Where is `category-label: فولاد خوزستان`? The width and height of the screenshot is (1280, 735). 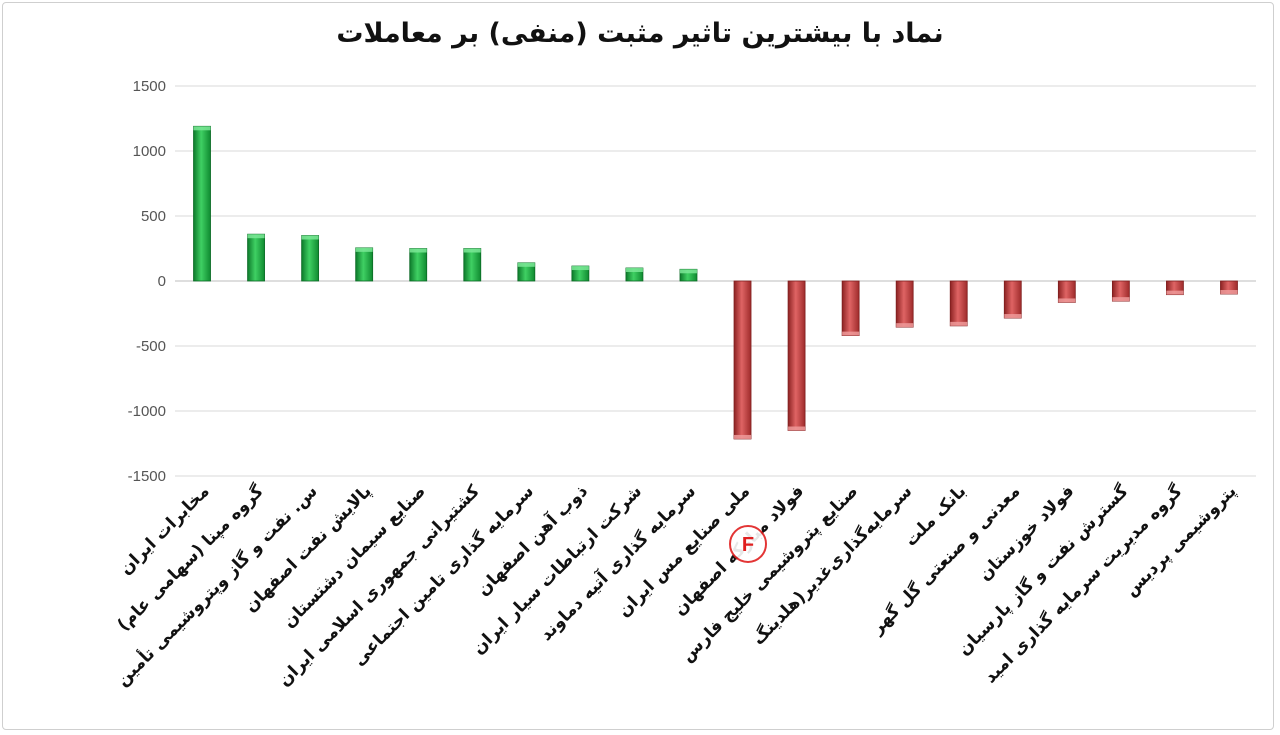 category-label: فولاد خوزستان is located at coordinates (1026, 532).